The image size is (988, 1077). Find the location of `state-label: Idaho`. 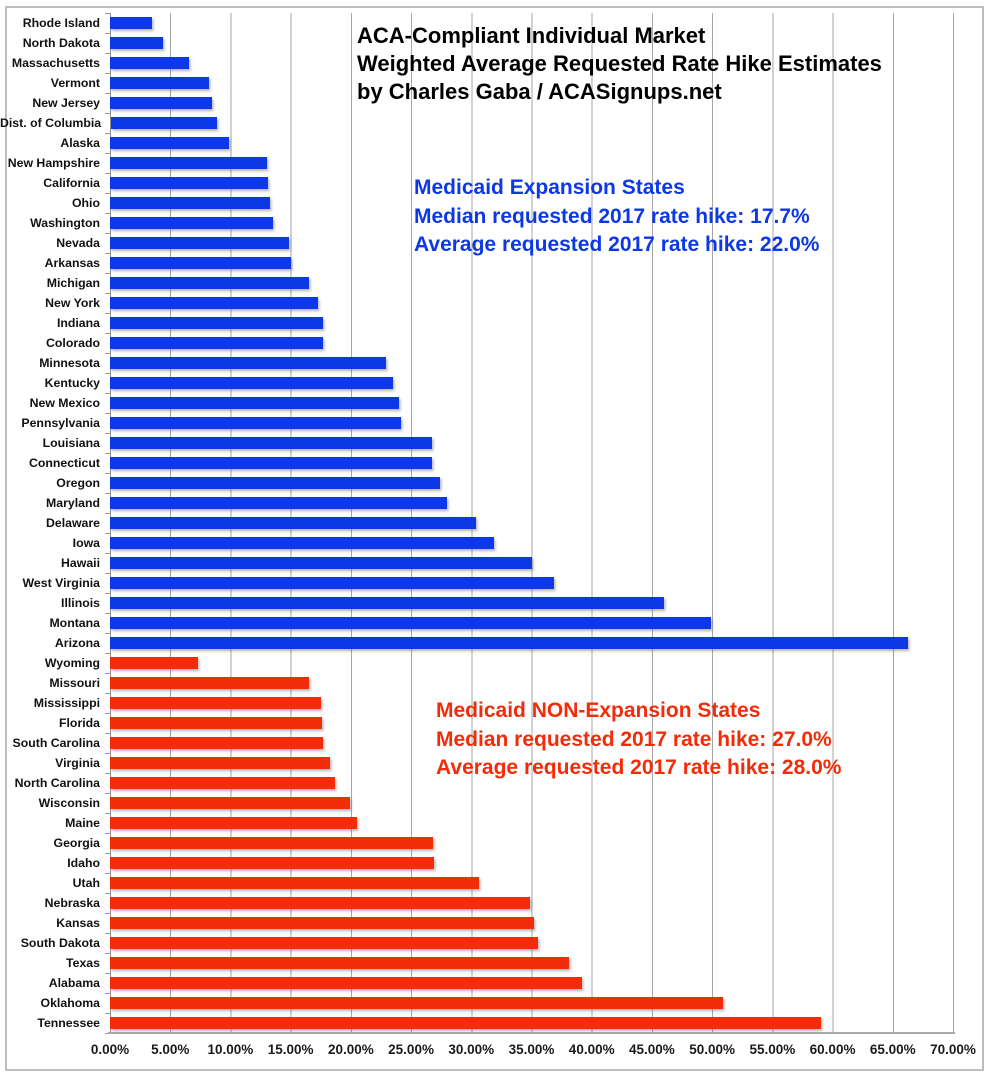

state-label: Idaho is located at coordinates (83, 863).